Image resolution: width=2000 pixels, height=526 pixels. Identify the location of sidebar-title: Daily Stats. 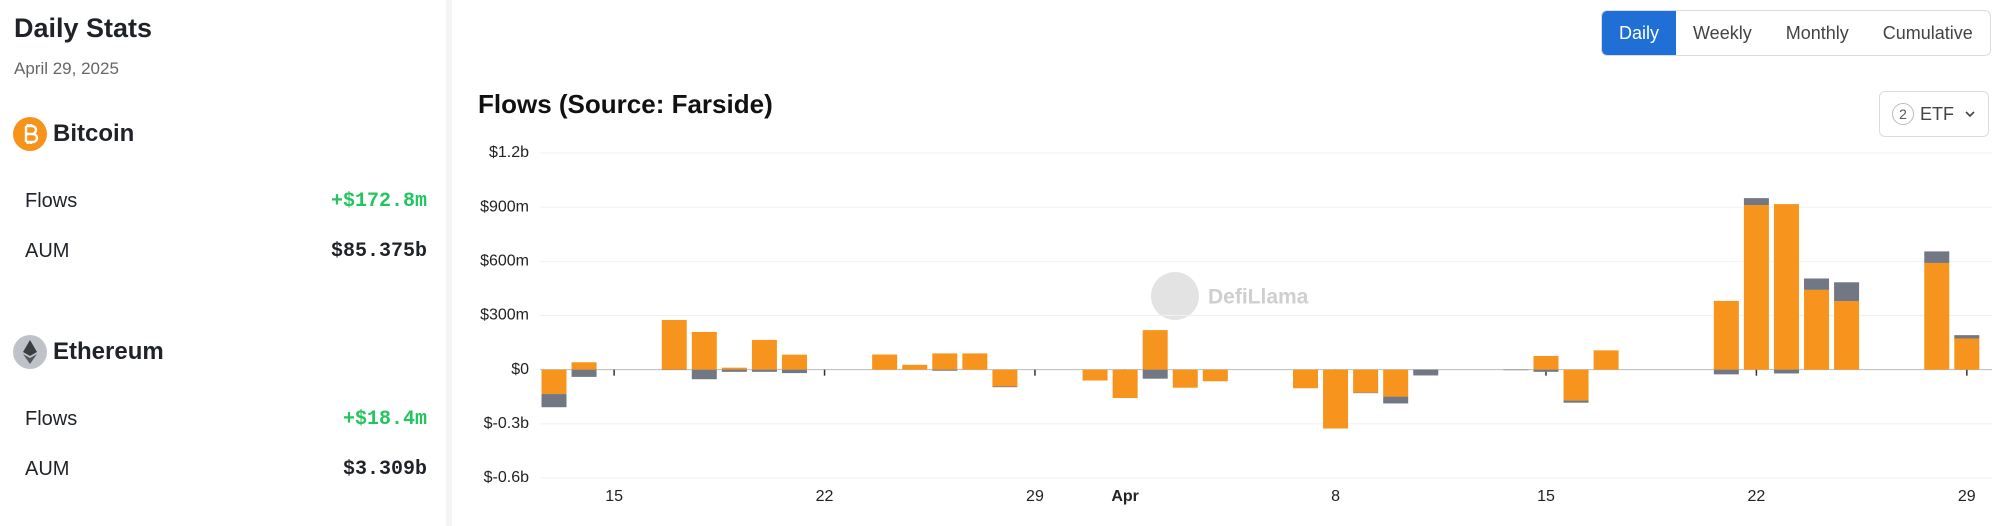
(83, 28).